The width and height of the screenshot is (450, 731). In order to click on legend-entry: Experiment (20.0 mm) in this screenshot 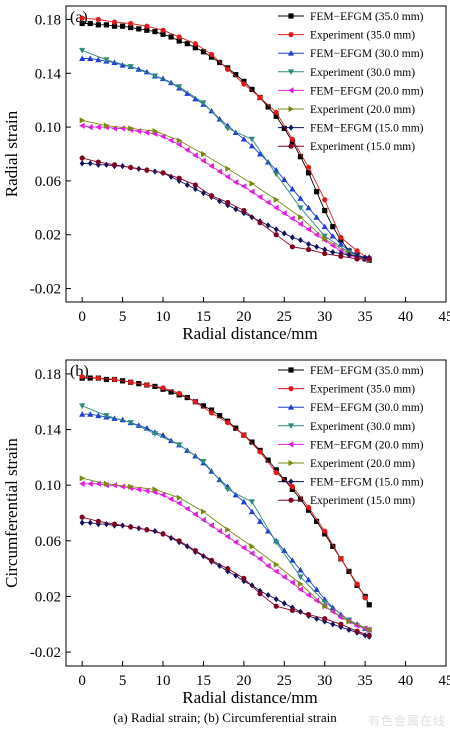, I will do `click(346, 110)`.